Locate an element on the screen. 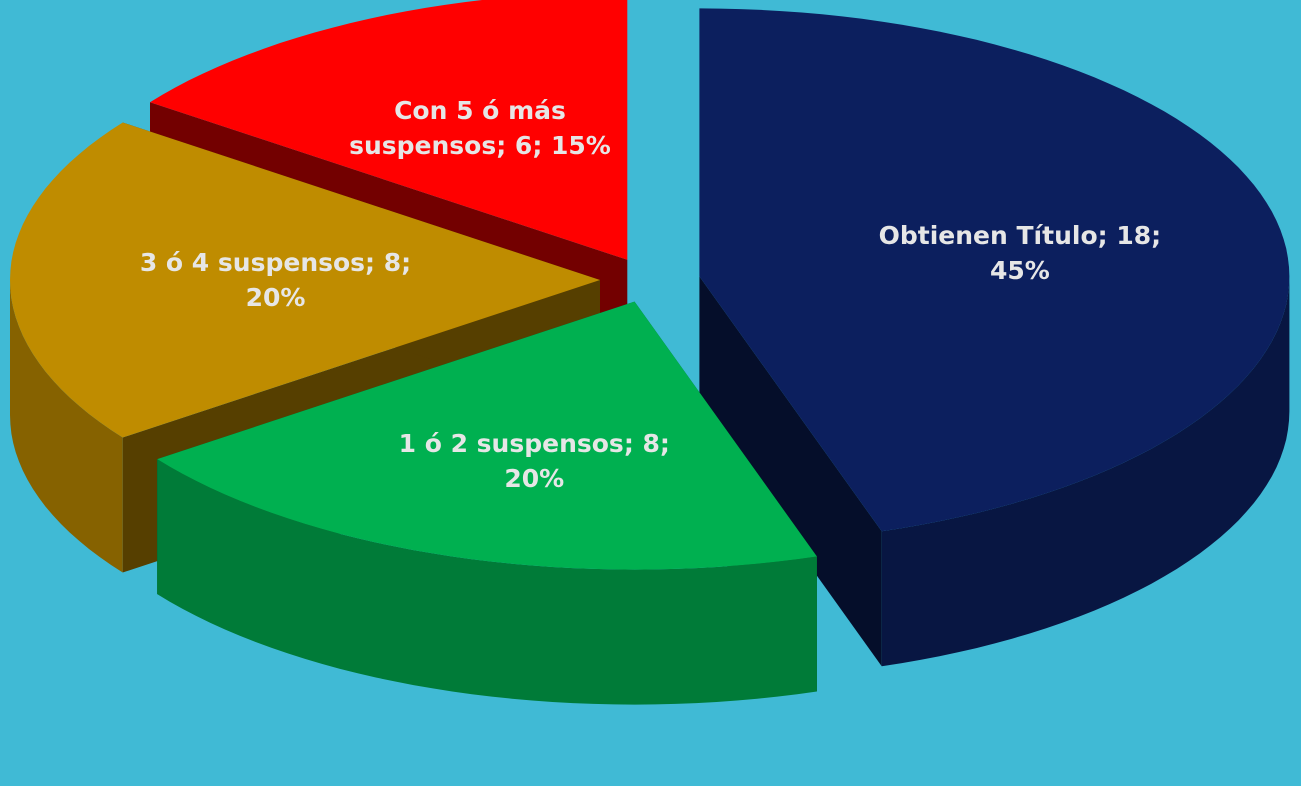 Image resolution: width=1301 pixels, height=786 pixels. data-label: 1 ó 2 suspensos; 8; 20% is located at coordinates (534, 460).